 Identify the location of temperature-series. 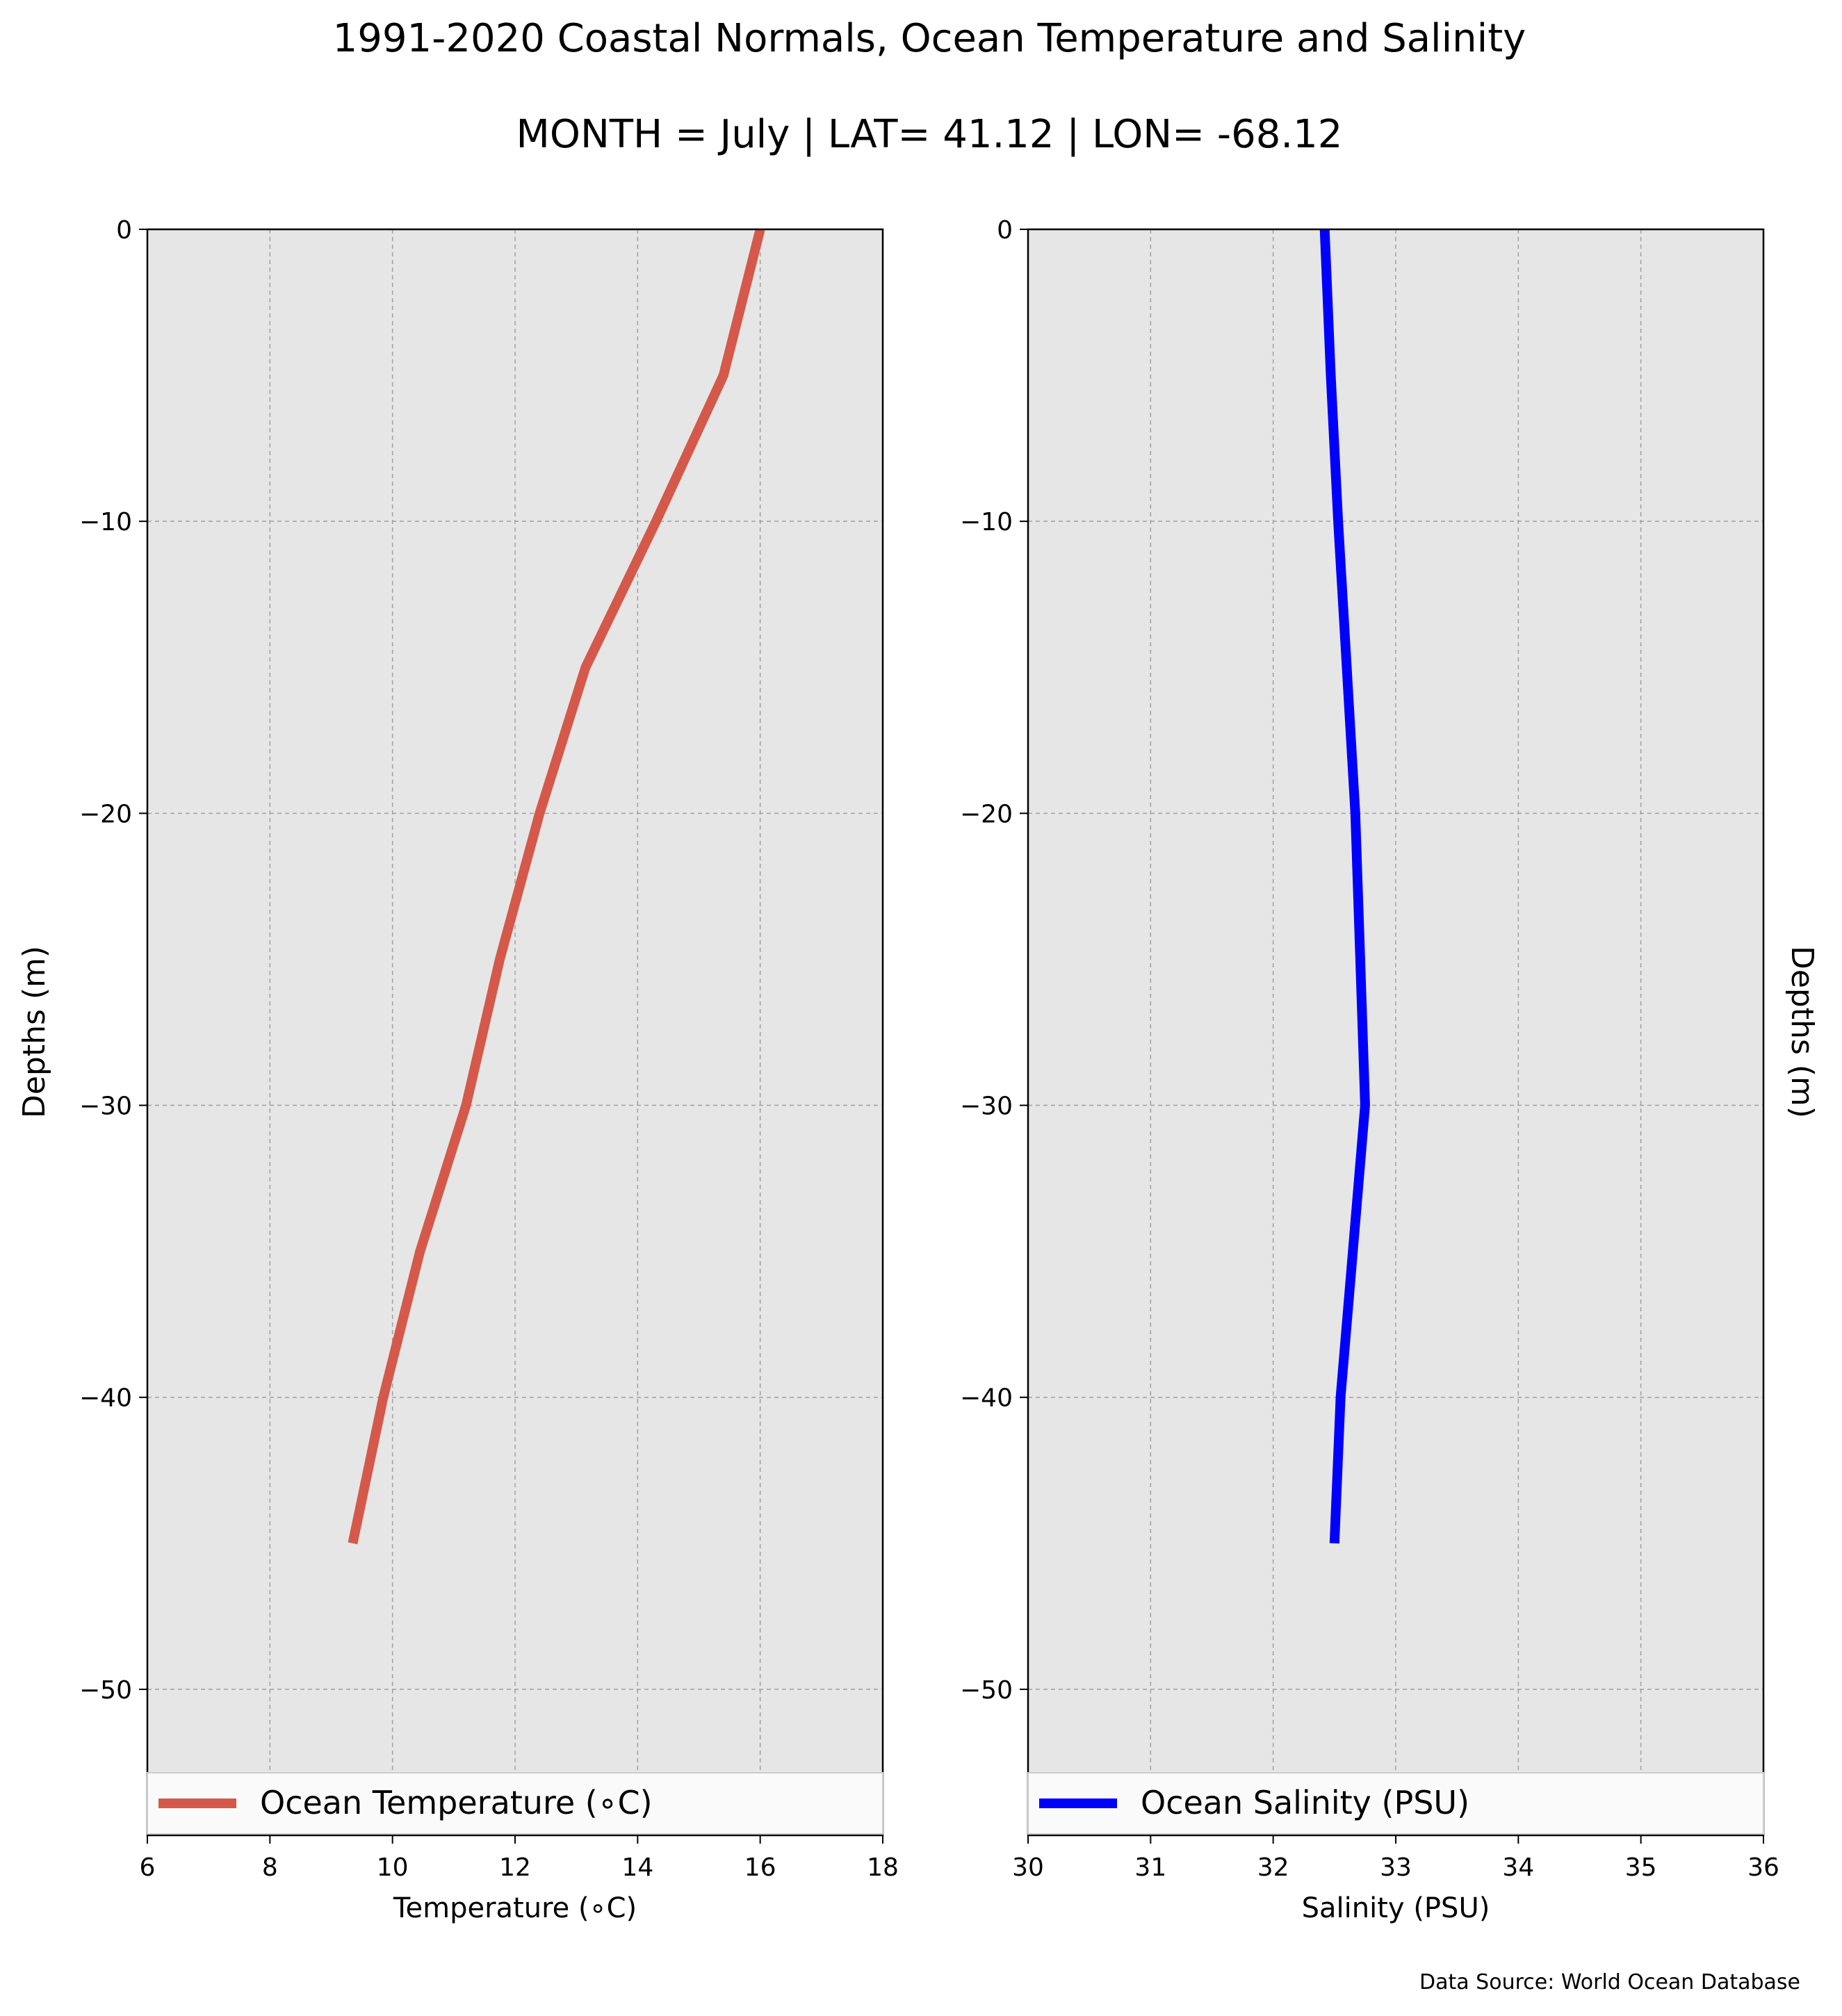
(556, 887).